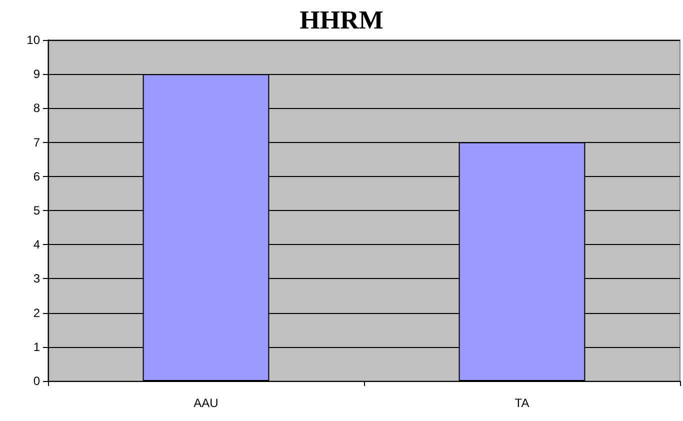 The image size is (683, 421). Describe the element at coordinates (36, 381) in the screenshot. I see `y-tick-label: 0` at that location.